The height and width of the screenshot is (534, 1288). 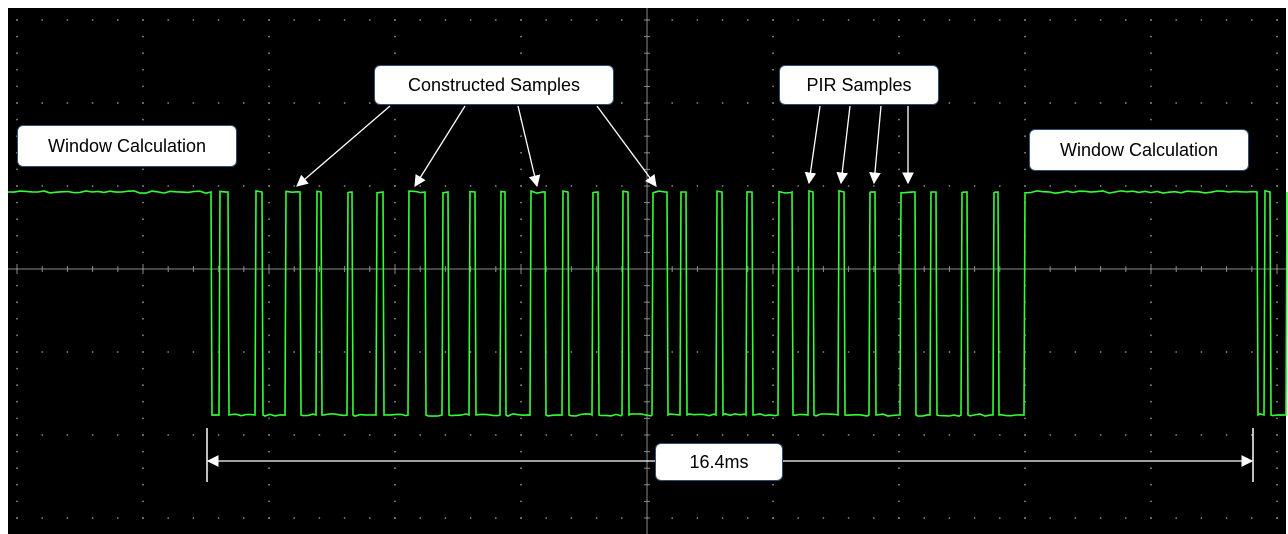 What do you see at coordinates (812, 145) in the screenshot?
I see `annotation-arrow` at bounding box center [812, 145].